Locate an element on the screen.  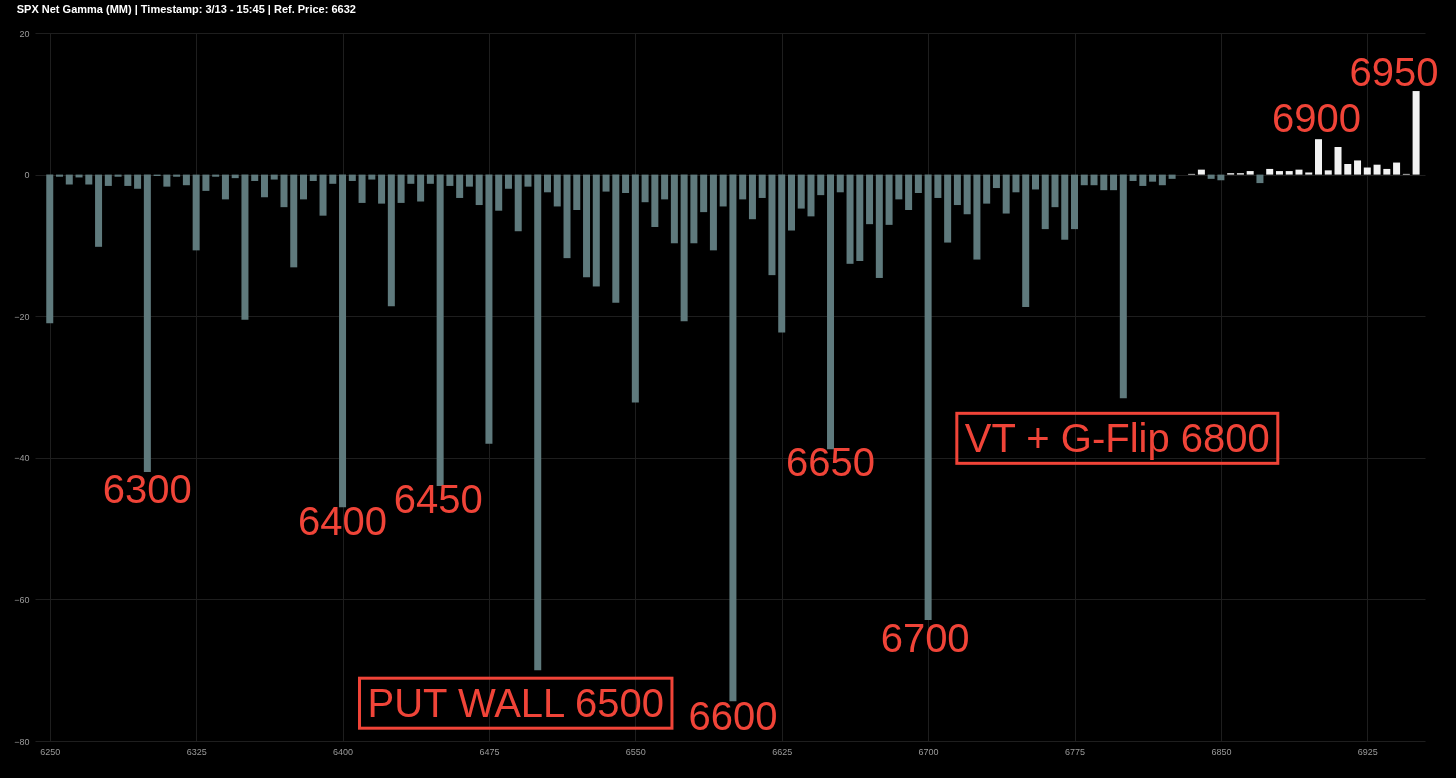
y-tick-label: 20 is located at coordinates (24, 33).